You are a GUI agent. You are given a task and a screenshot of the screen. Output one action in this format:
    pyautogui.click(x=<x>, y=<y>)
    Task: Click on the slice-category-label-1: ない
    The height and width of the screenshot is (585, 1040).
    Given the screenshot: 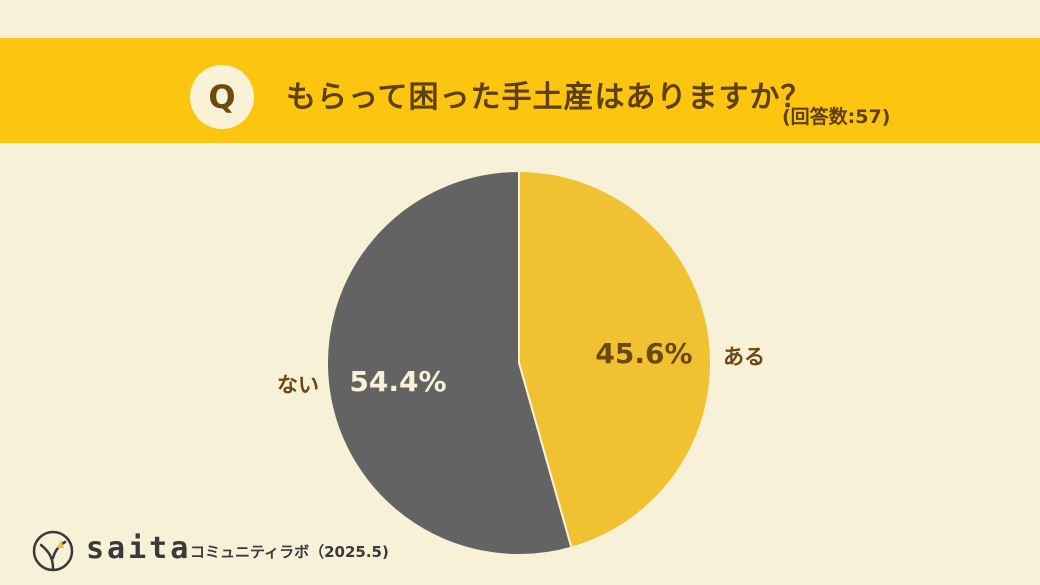 What is the action you would take?
    pyautogui.click(x=298, y=385)
    